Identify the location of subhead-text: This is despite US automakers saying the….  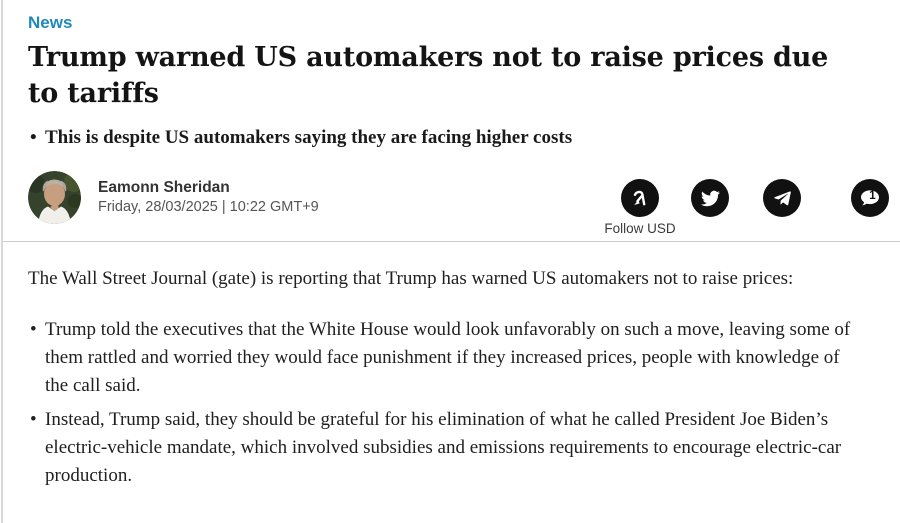
(309, 137).